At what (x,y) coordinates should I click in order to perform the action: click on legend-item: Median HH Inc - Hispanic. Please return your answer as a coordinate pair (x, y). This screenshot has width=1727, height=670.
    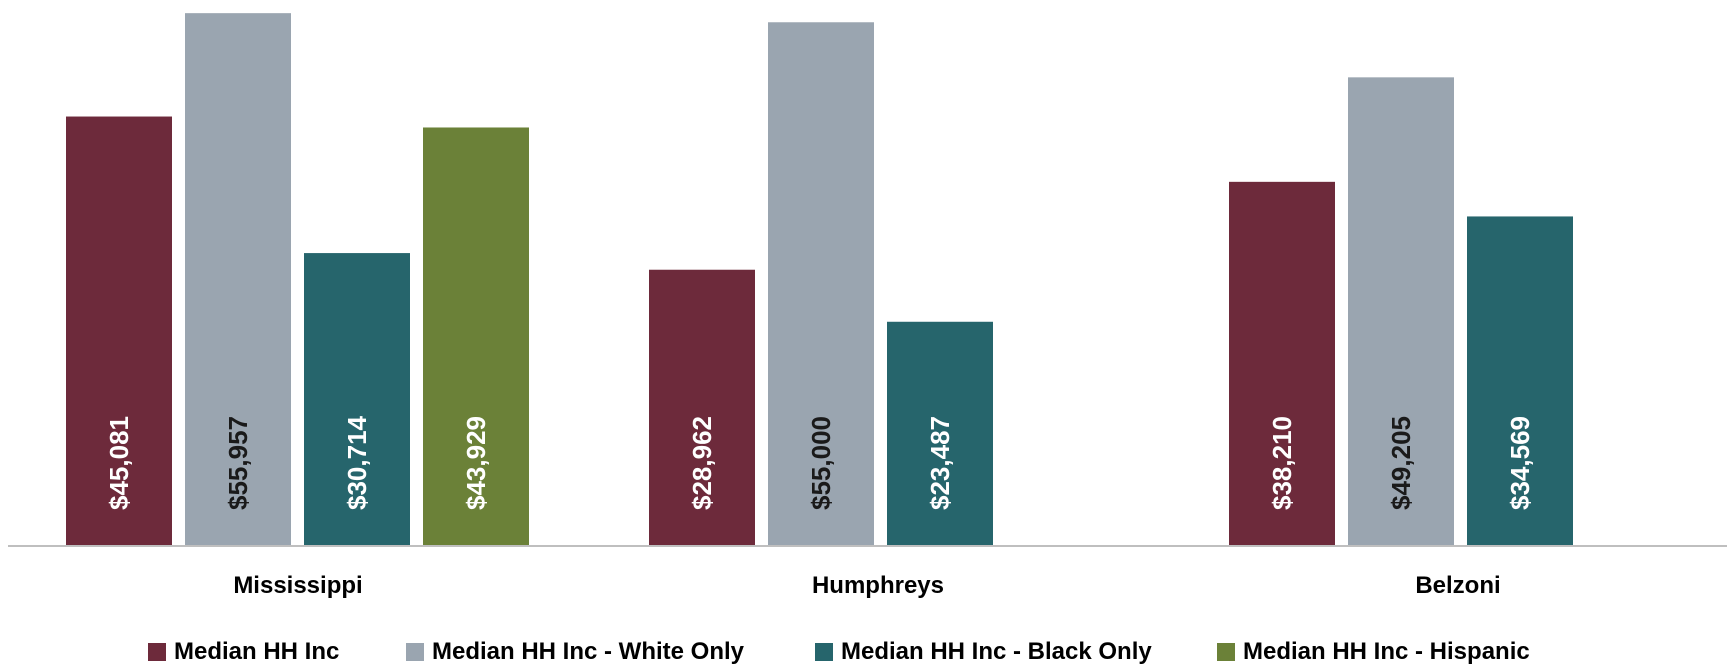
    Looking at the image, I should click on (1373, 652).